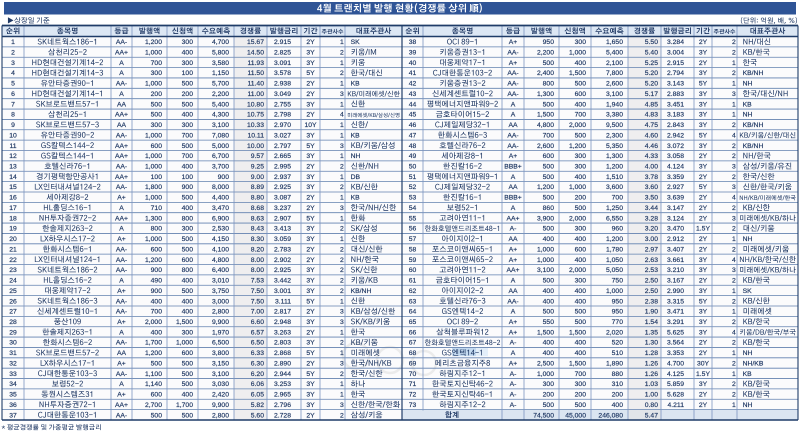 The width and height of the screenshot is (800, 436). I want to click on svg-text: 5.60, so click(257, 415).